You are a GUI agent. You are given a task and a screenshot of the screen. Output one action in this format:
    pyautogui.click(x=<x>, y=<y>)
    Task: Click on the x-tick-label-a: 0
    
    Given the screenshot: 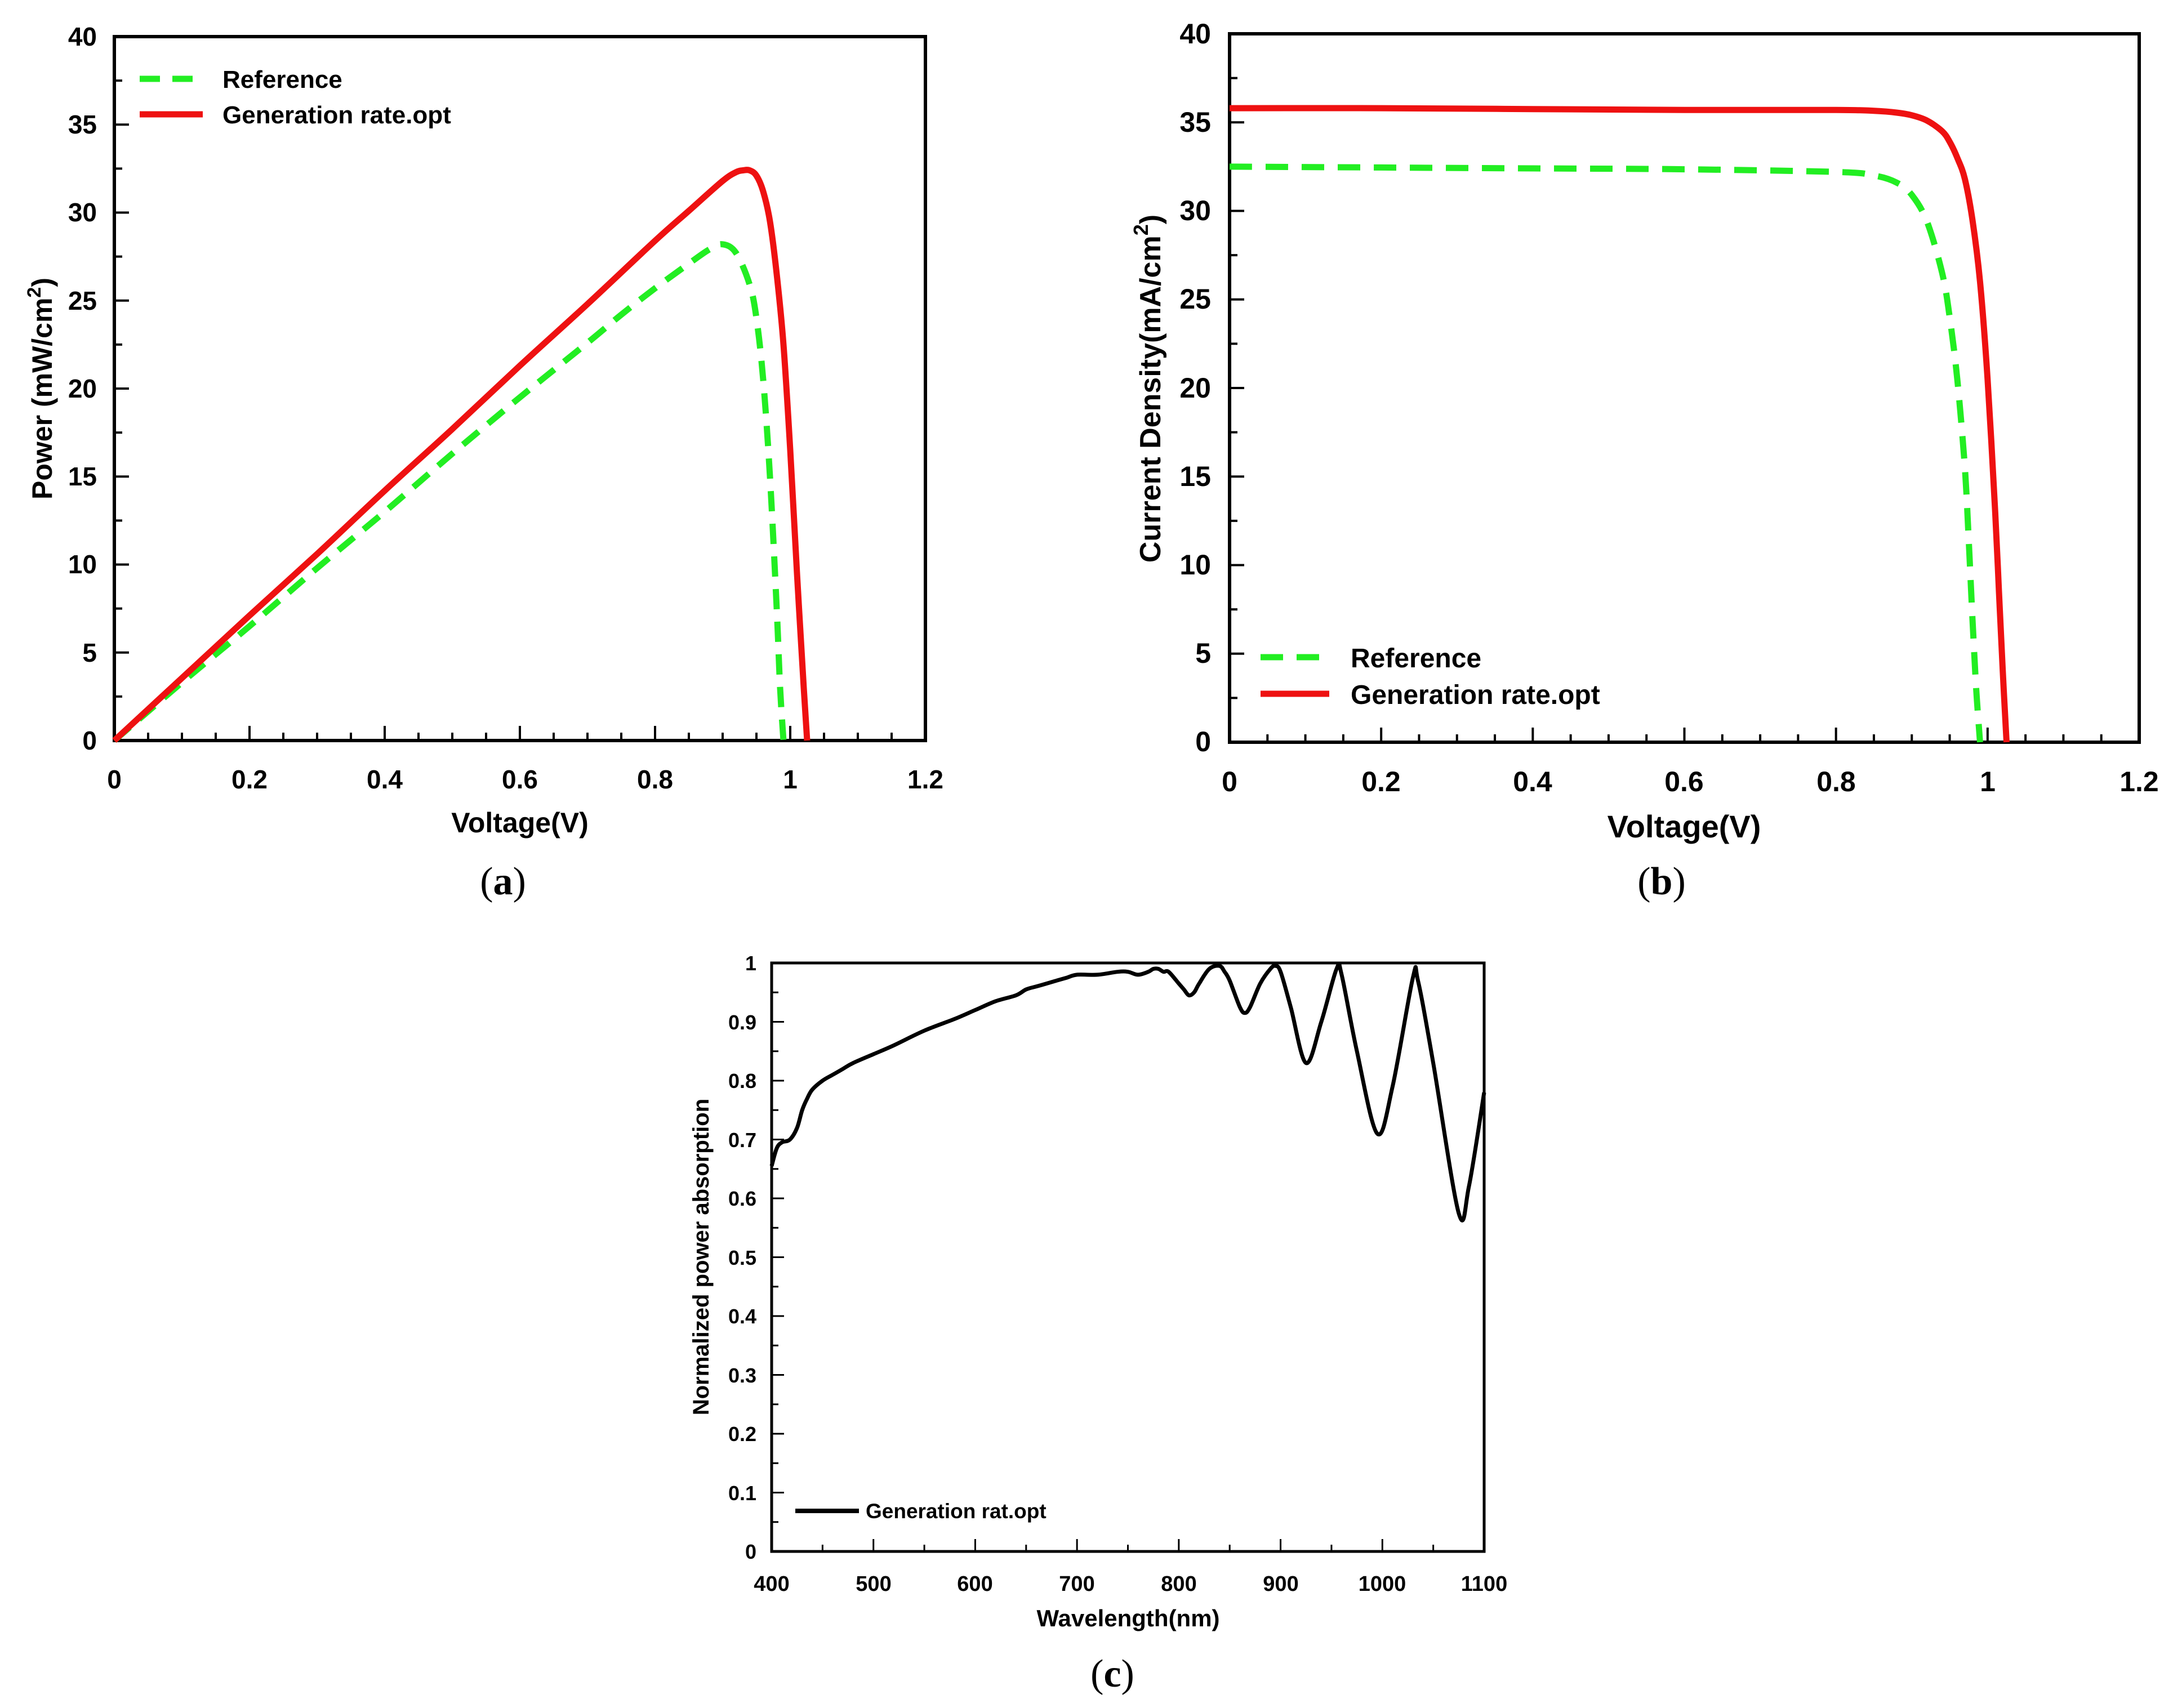 What is the action you would take?
    pyautogui.click(x=114, y=779)
    